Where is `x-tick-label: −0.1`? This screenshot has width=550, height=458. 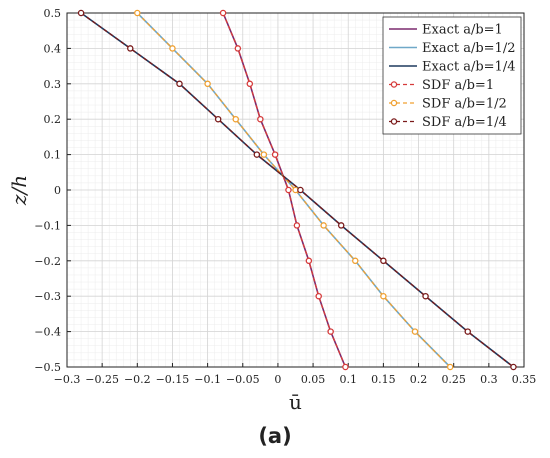 x-tick-label: −0.1 is located at coordinates (207, 379).